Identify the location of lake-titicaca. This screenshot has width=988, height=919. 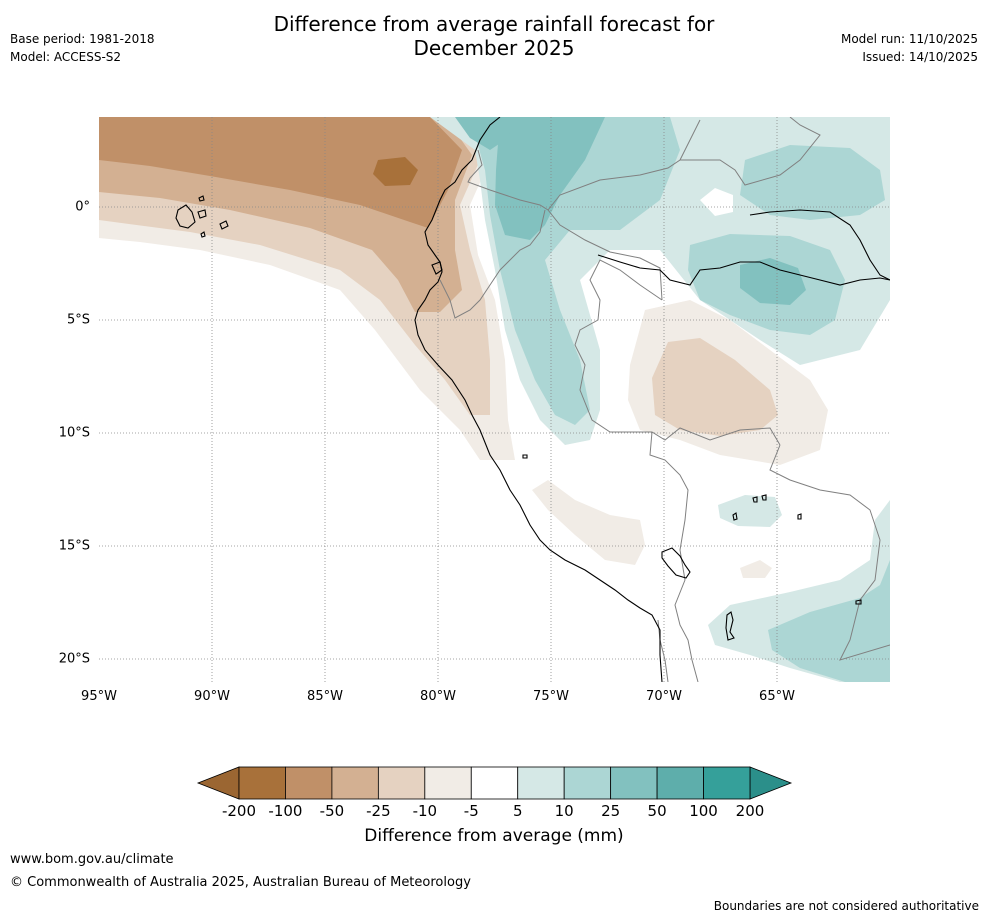
(676, 563).